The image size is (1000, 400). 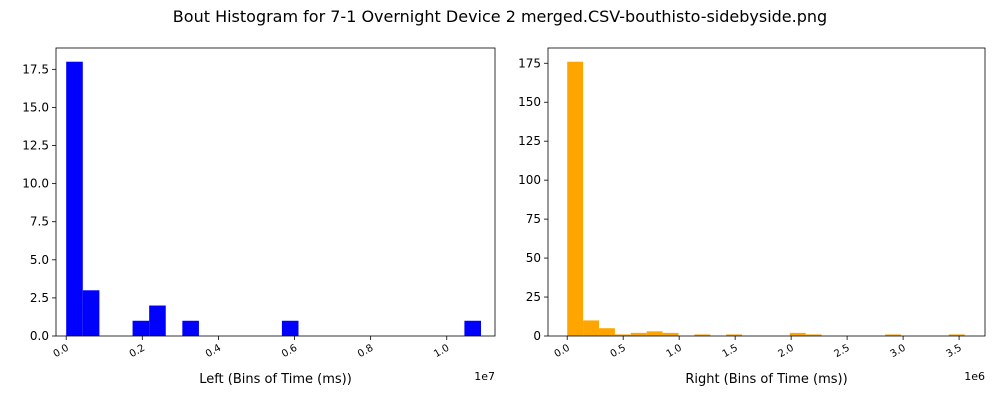 I want to click on right-ytick-label-5: 125, so click(x=529, y=141).